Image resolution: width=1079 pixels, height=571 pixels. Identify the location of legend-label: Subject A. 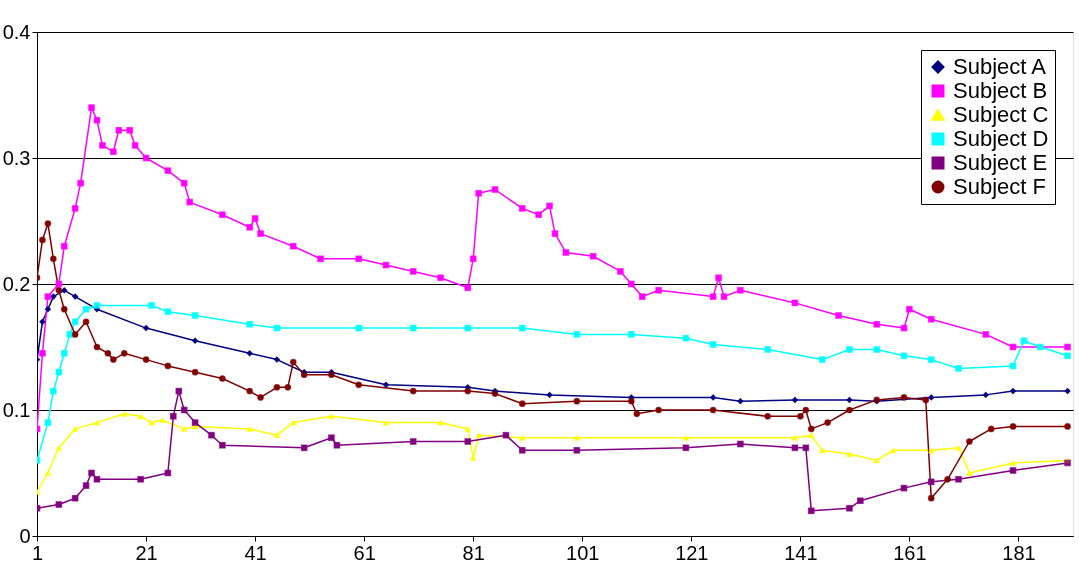
(1000, 66).